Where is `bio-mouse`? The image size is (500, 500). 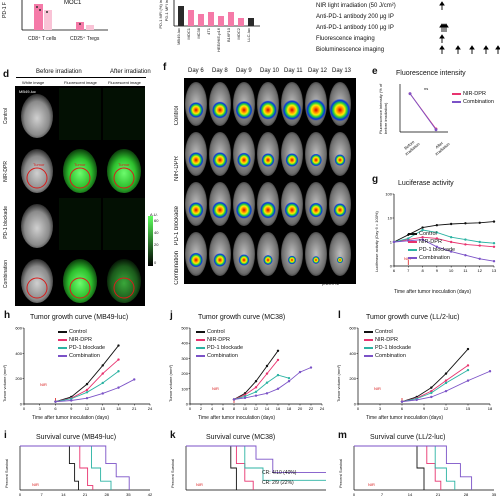 bio-mouse is located at coordinates (340, 154).